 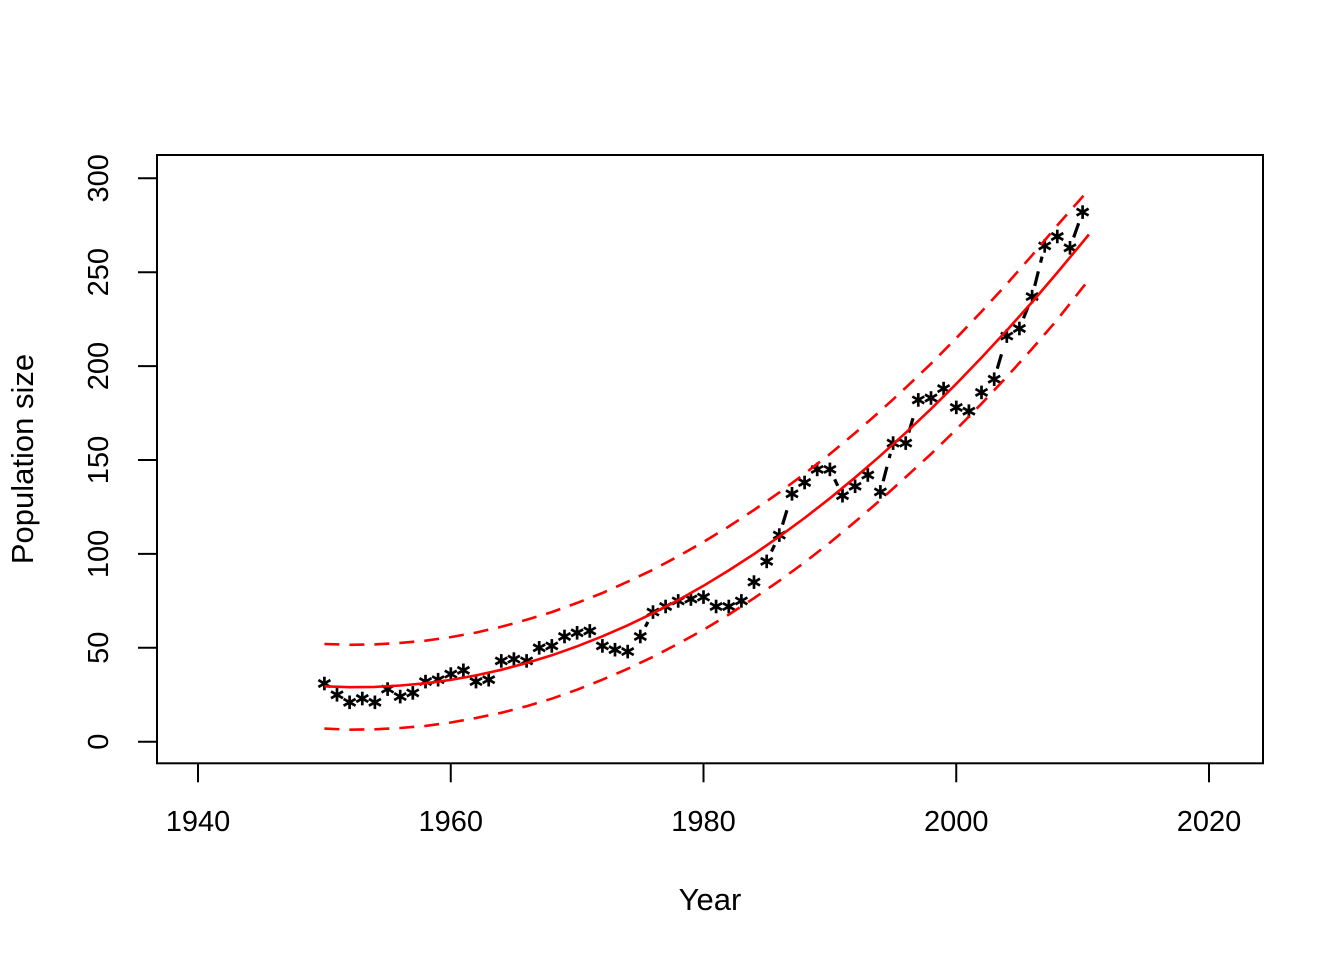 What do you see at coordinates (99, 366) in the screenshot?
I see `y-tick-label: 200` at bounding box center [99, 366].